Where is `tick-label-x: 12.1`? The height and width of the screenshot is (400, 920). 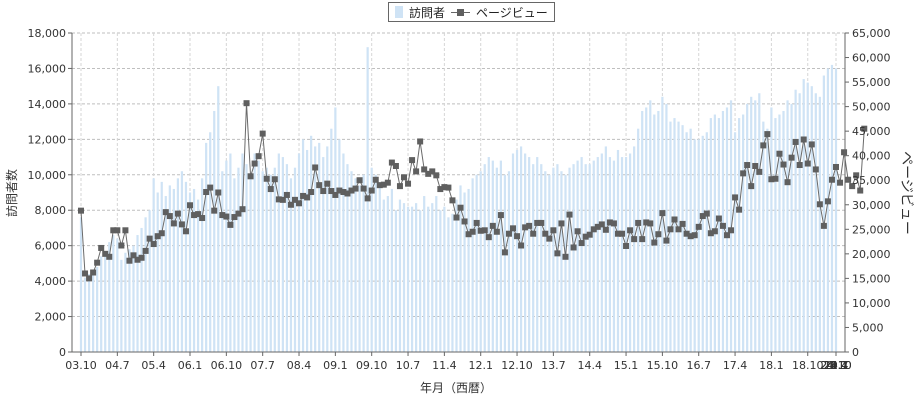 tick-label-x: 12.1 is located at coordinates (480, 365).